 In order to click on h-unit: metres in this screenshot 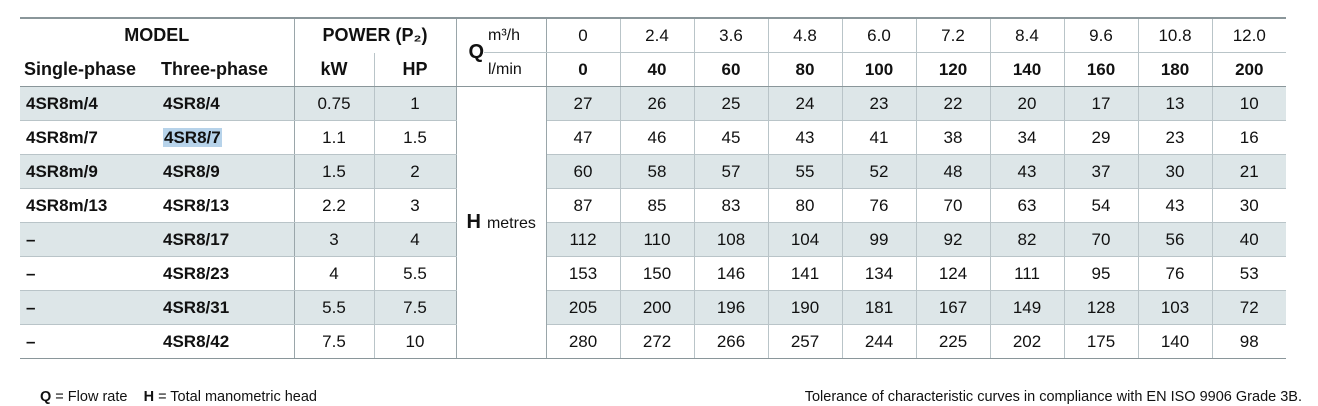, I will do `click(511, 223)`.